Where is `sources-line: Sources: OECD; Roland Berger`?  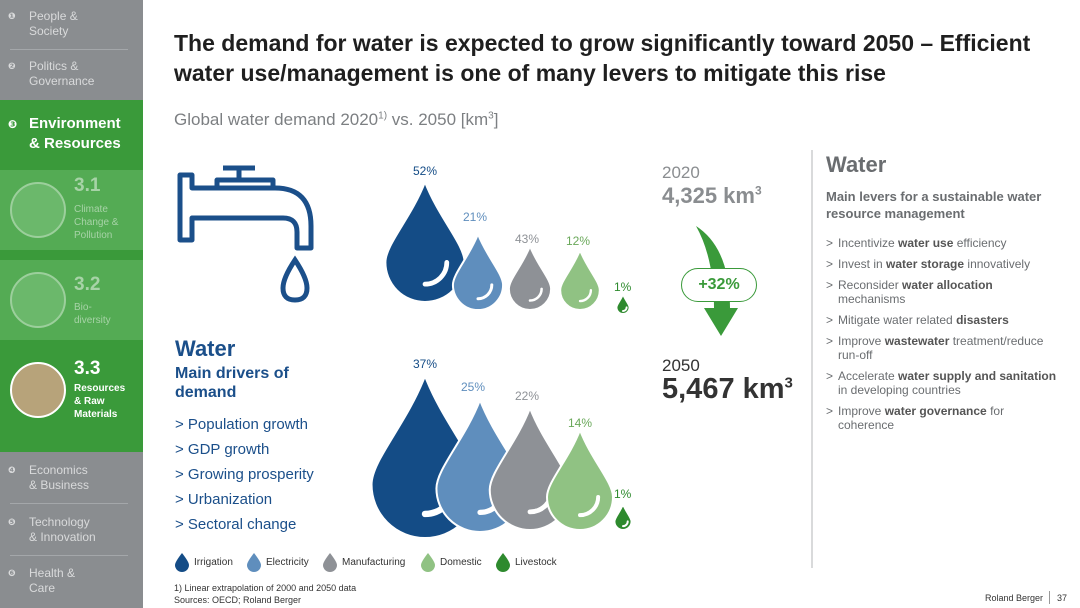
sources-line: Sources: OECD; Roland Berger is located at coordinates (238, 600).